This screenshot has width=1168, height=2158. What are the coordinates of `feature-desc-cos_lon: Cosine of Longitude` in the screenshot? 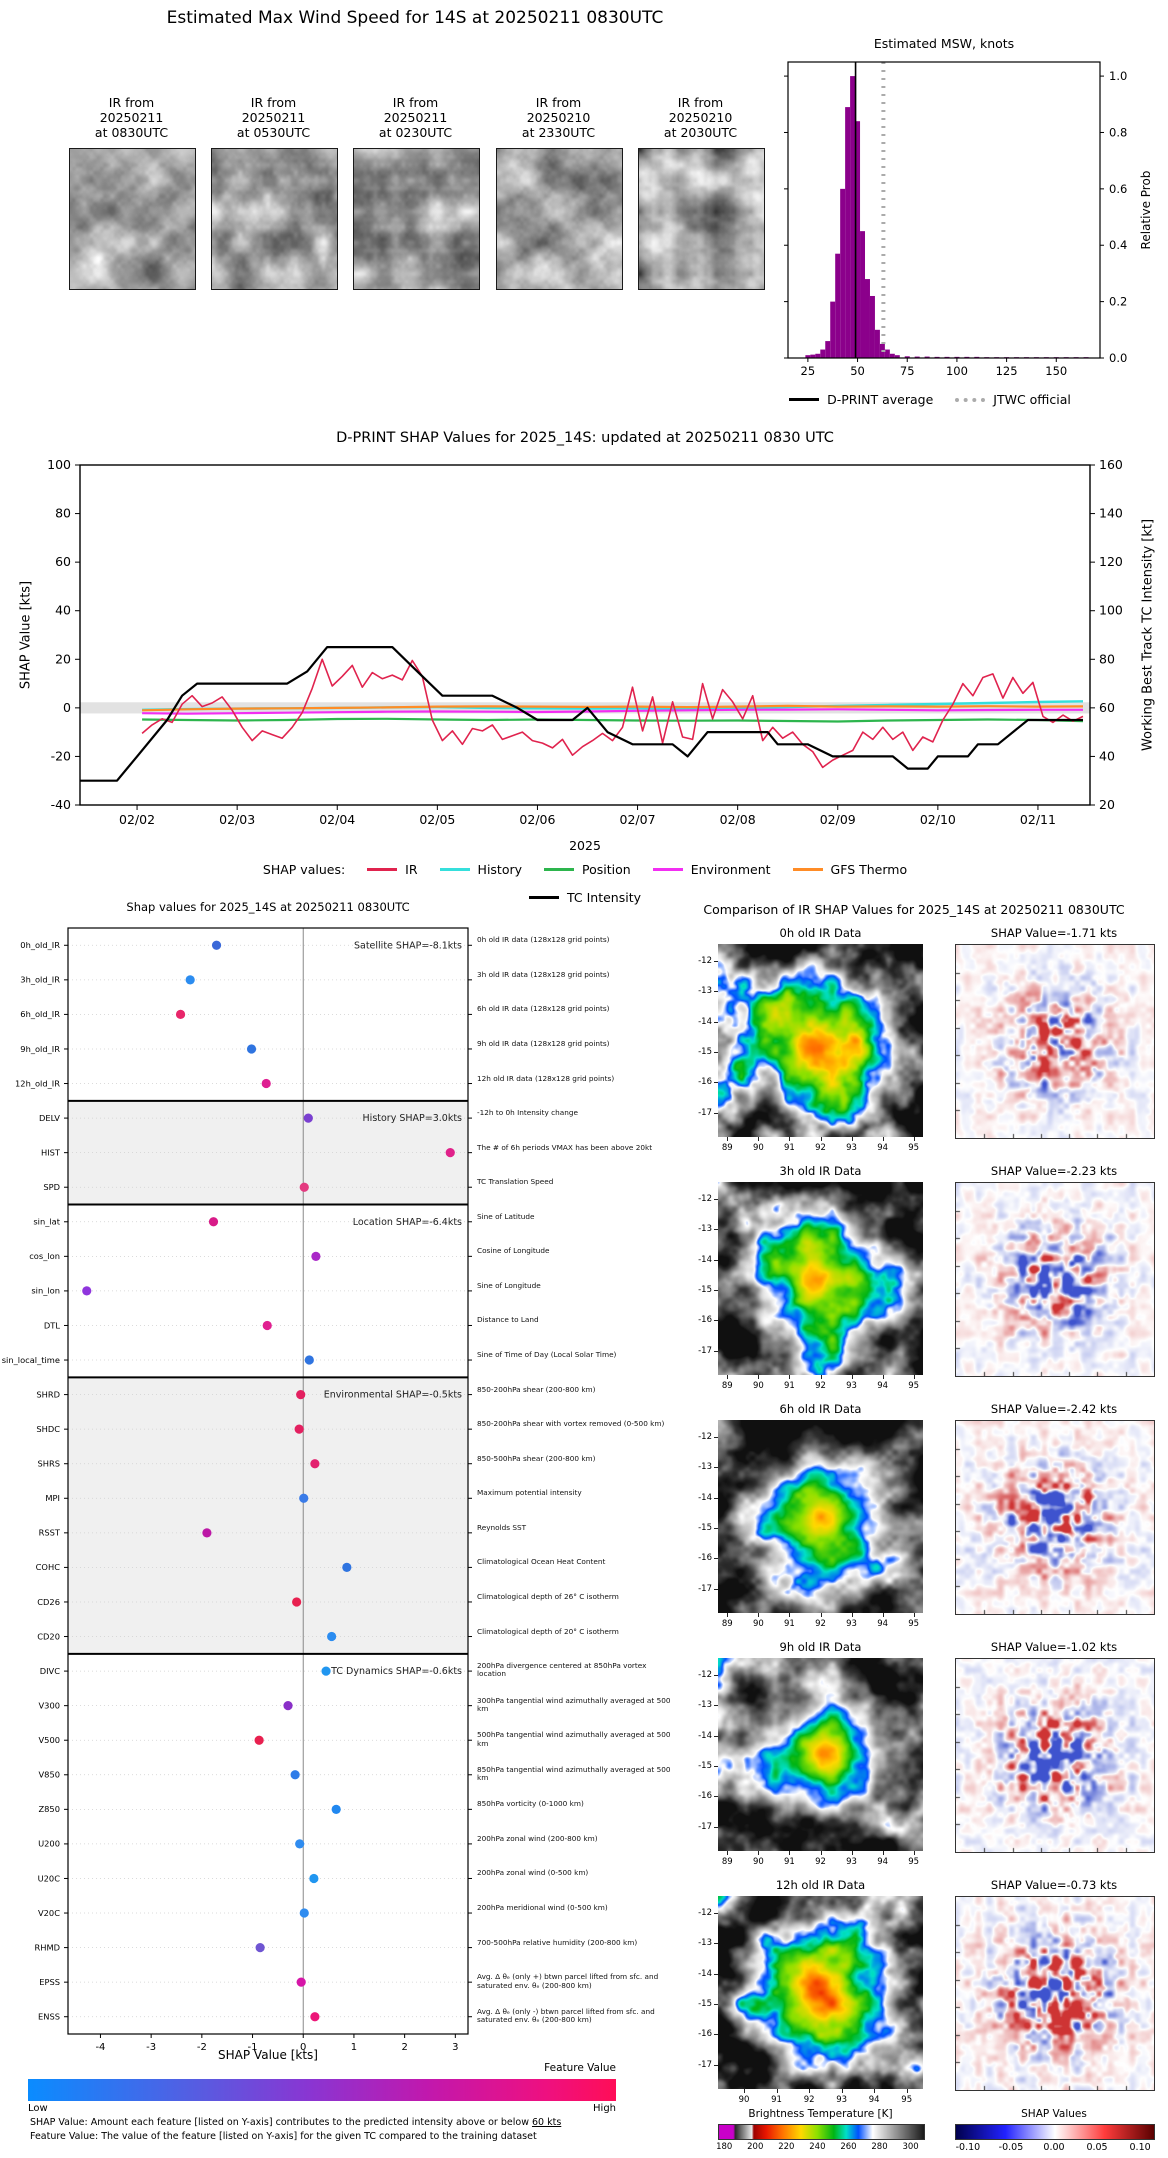 It's located at (513, 1251).